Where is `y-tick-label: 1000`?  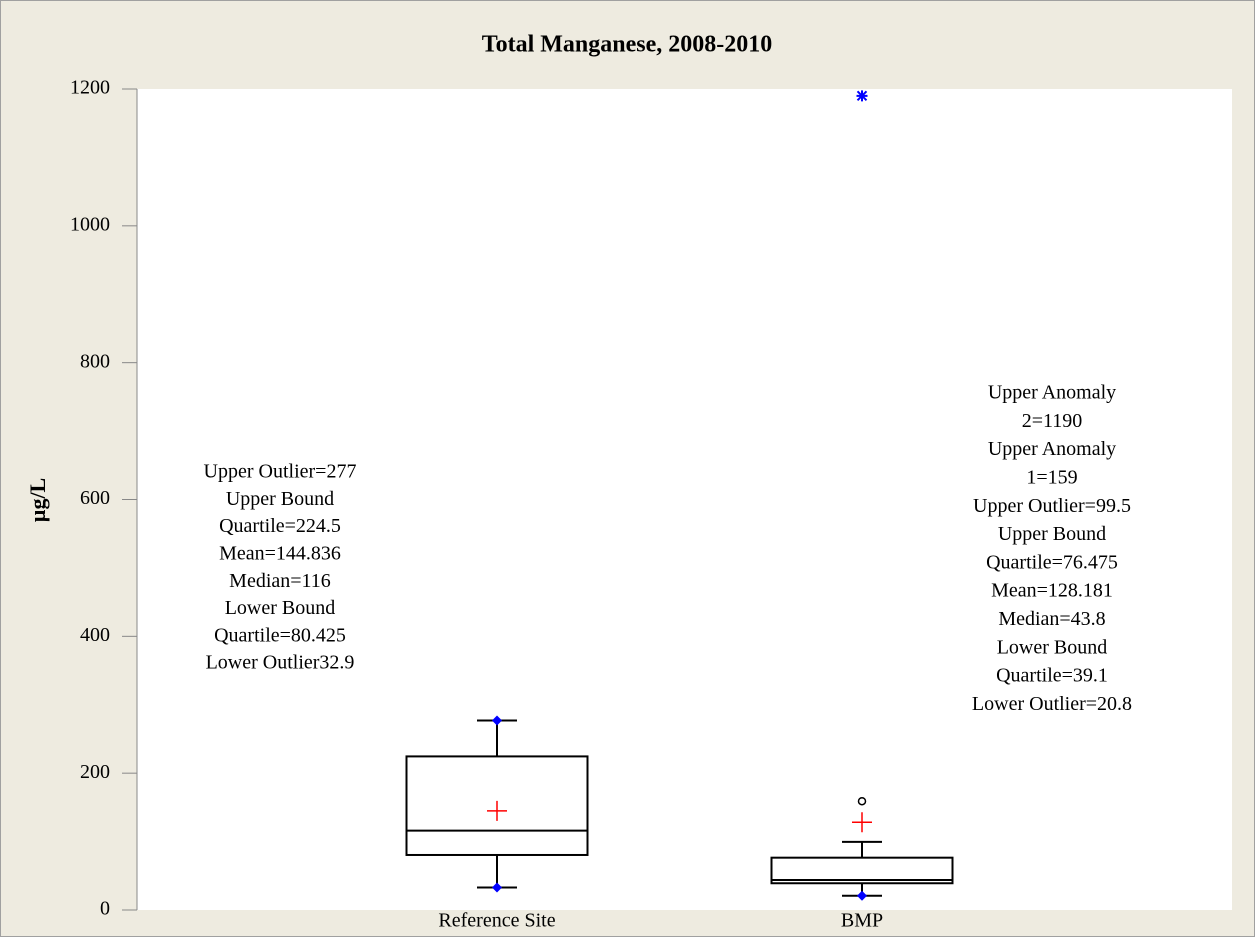
y-tick-label: 1000 is located at coordinates (90, 224).